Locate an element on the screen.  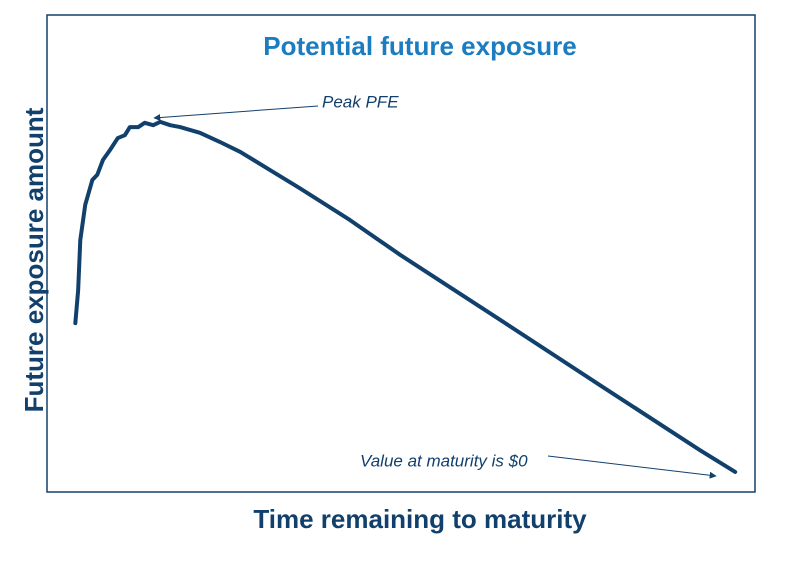
chart-title: Potential future exposure is located at coordinates (420, 46).